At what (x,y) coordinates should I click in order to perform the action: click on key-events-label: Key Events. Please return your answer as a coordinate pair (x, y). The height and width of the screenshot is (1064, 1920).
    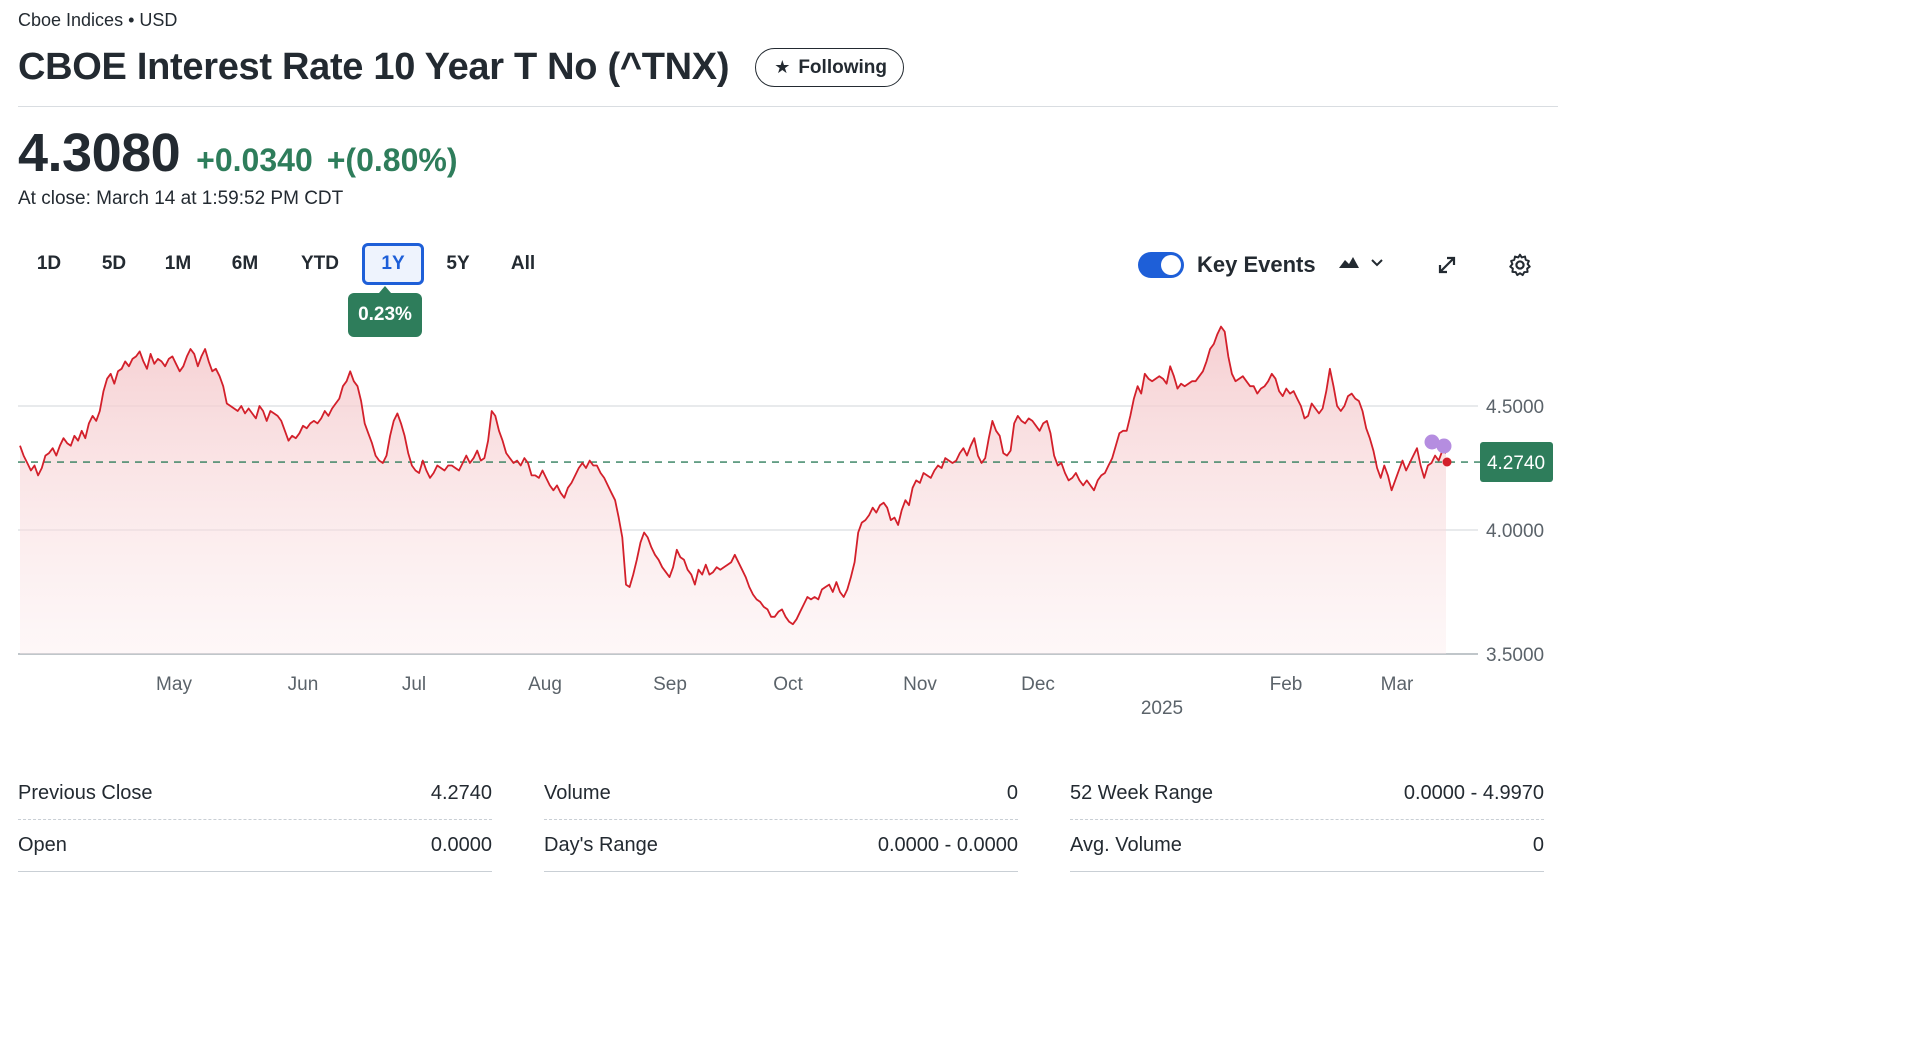
    Looking at the image, I should click on (1256, 264).